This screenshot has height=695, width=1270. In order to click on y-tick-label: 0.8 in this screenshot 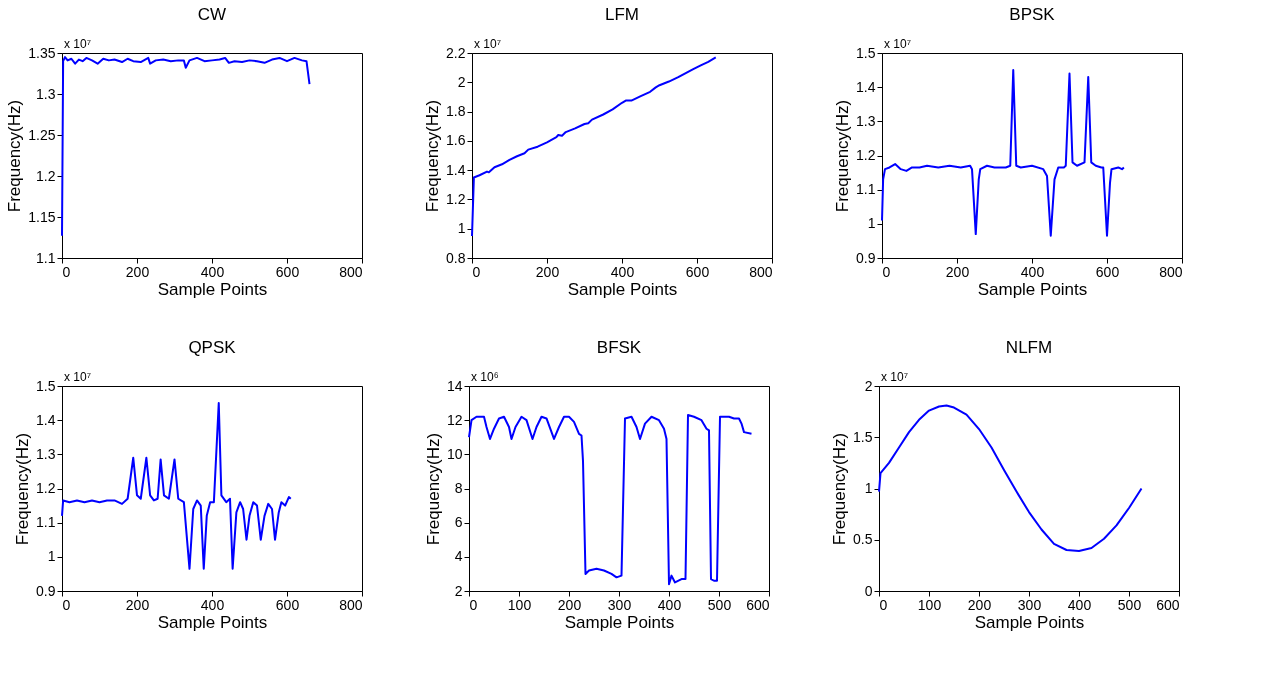, I will do `click(456, 257)`.